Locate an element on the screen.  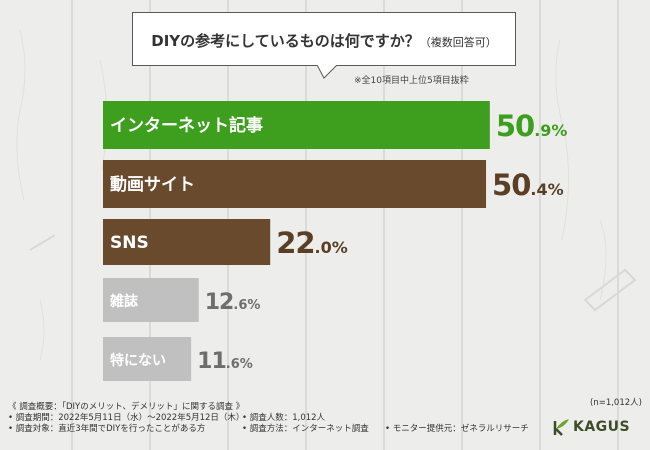
category-label-2: SNS is located at coordinates (129, 243).